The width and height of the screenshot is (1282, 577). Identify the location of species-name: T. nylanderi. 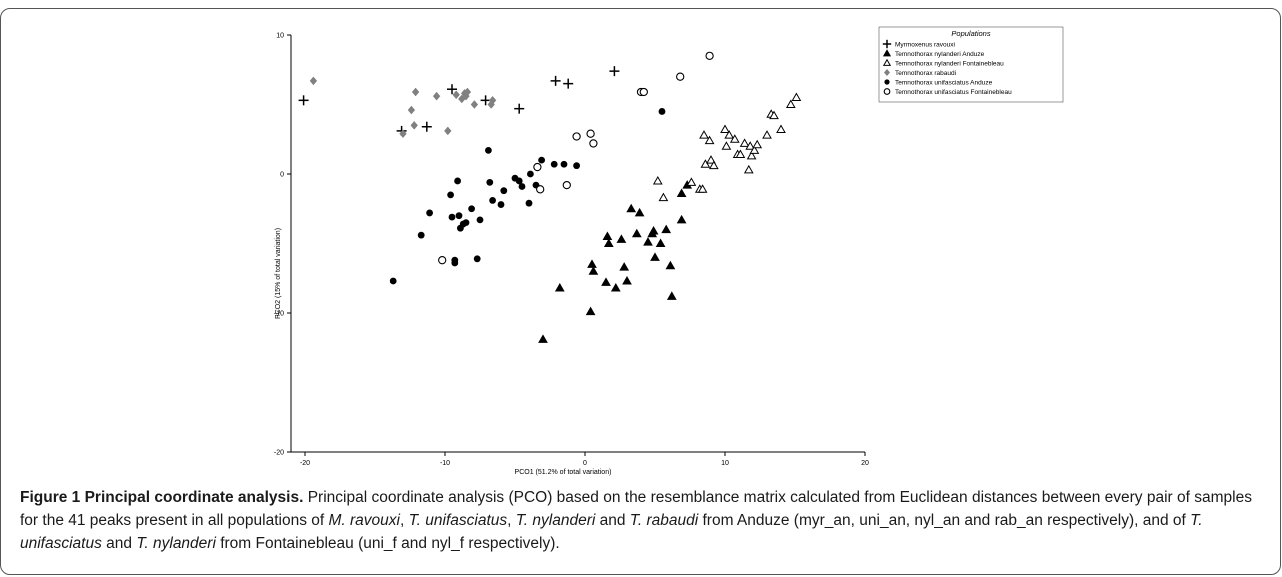
(555, 520).